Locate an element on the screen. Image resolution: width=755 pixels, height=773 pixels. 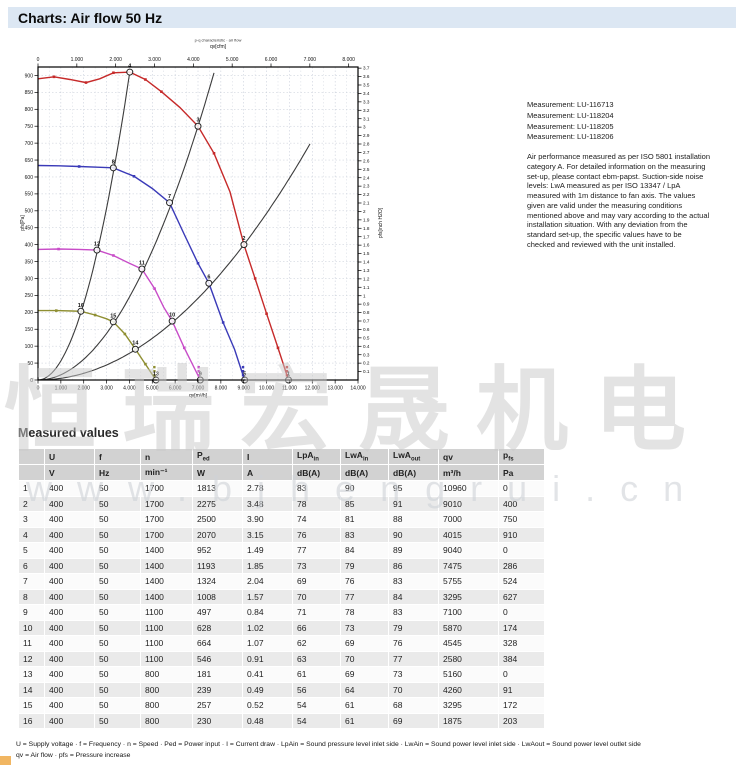
axis-tick-label: 11.000 is located at coordinates (289, 389).